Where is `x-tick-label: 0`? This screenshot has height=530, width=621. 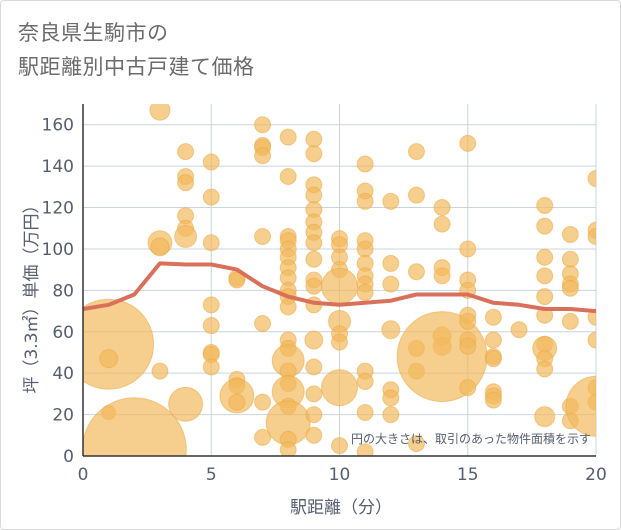
x-tick-label: 0 is located at coordinates (83, 475).